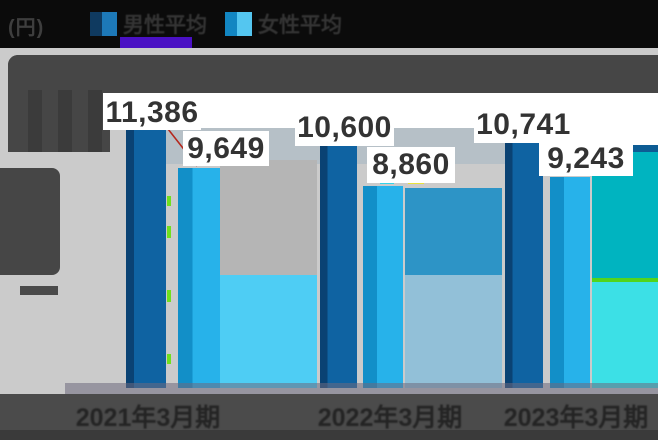 The image size is (658, 440). Describe the element at coordinates (576, 418) in the screenshot. I see `x-axis-label-group3: 2023年3月期` at that location.